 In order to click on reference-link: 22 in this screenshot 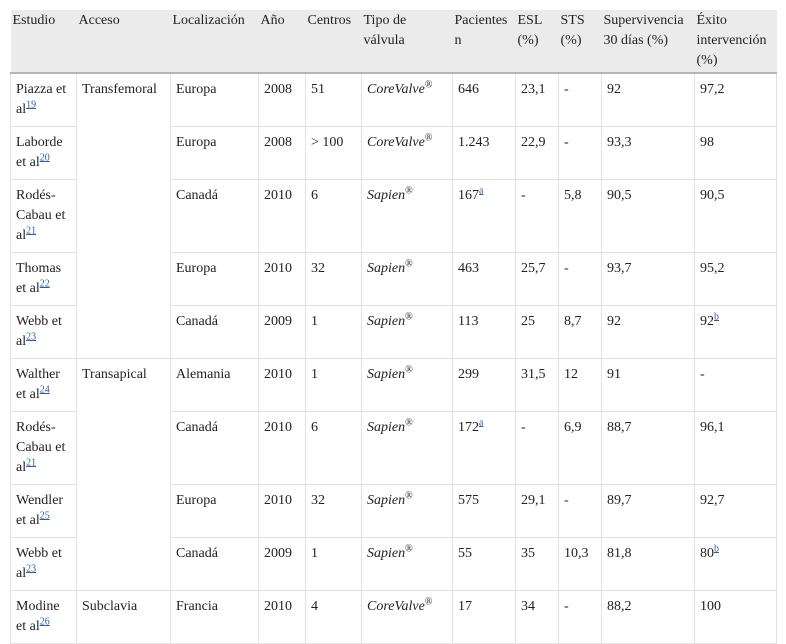, I will do `click(44, 284)`.